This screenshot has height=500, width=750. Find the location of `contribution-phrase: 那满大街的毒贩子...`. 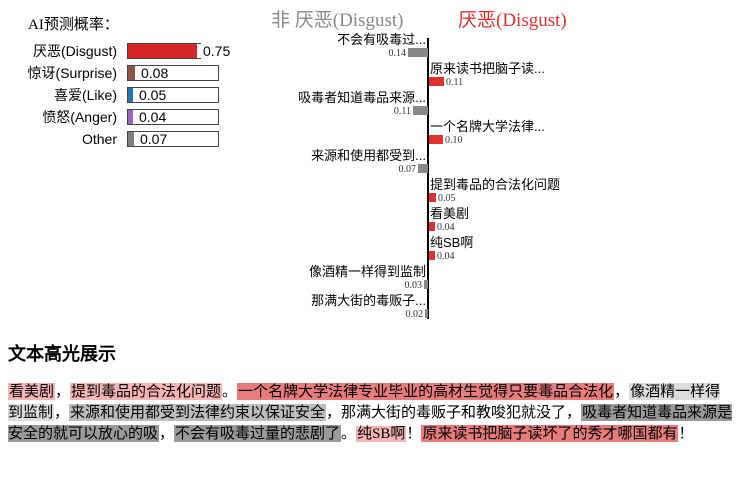

contribution-phrase: 那满大街的毒贩子... is located at coordinates (368, 300).